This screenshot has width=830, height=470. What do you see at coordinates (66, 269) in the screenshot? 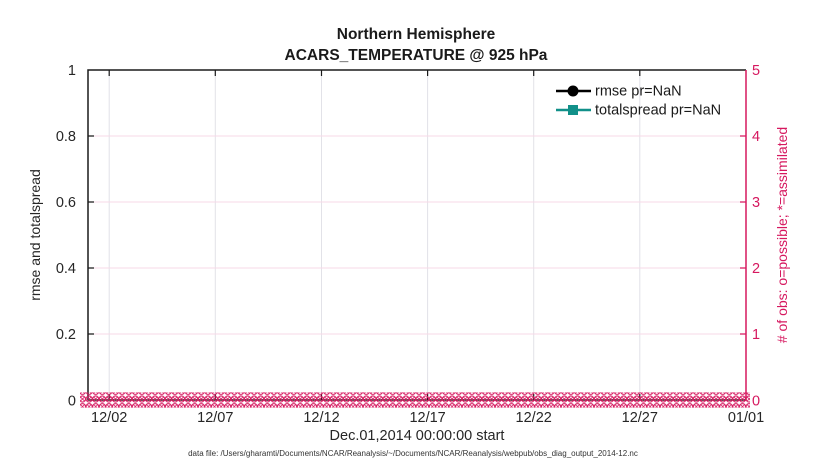
I see `left-tick-label: 0.4` at bounding box center [66, 269].